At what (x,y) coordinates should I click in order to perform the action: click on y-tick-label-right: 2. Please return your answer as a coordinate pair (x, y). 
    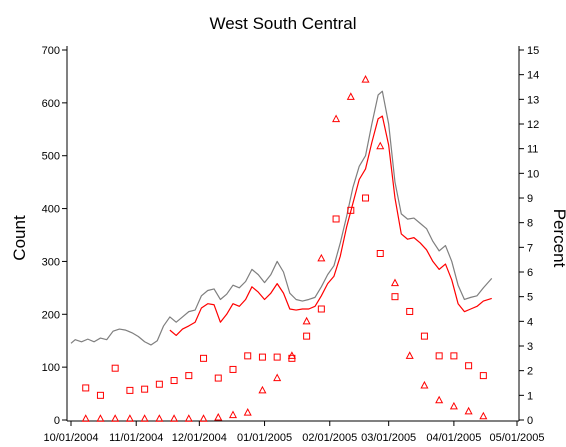
    Looking at the image, I should click on (530, 372).